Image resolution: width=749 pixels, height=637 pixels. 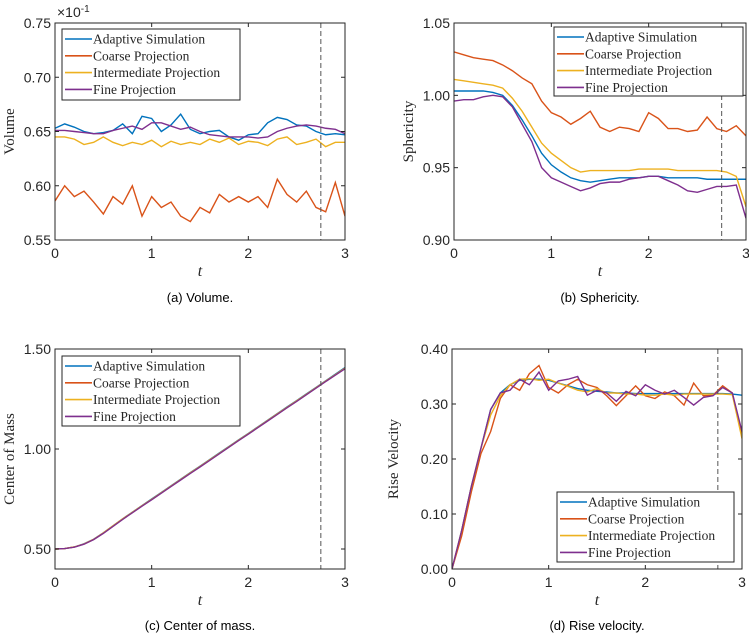 What do you see at coordinates (85, 9) in the screenshot?
I see `exponent-power: -1` at bounding box center [85, 9].